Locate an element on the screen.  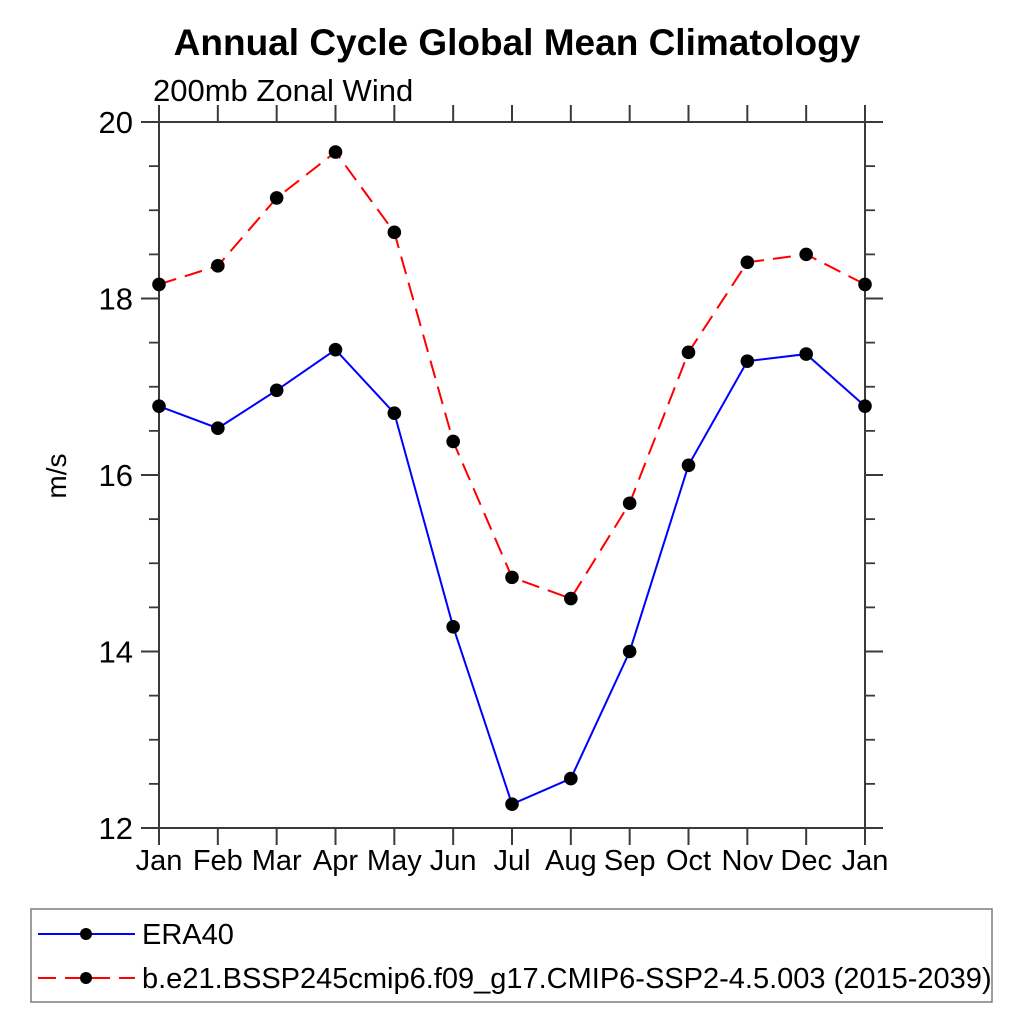
chart-title: Annual Cycle Global Mean Climatology is located at coordinates (517, 42).